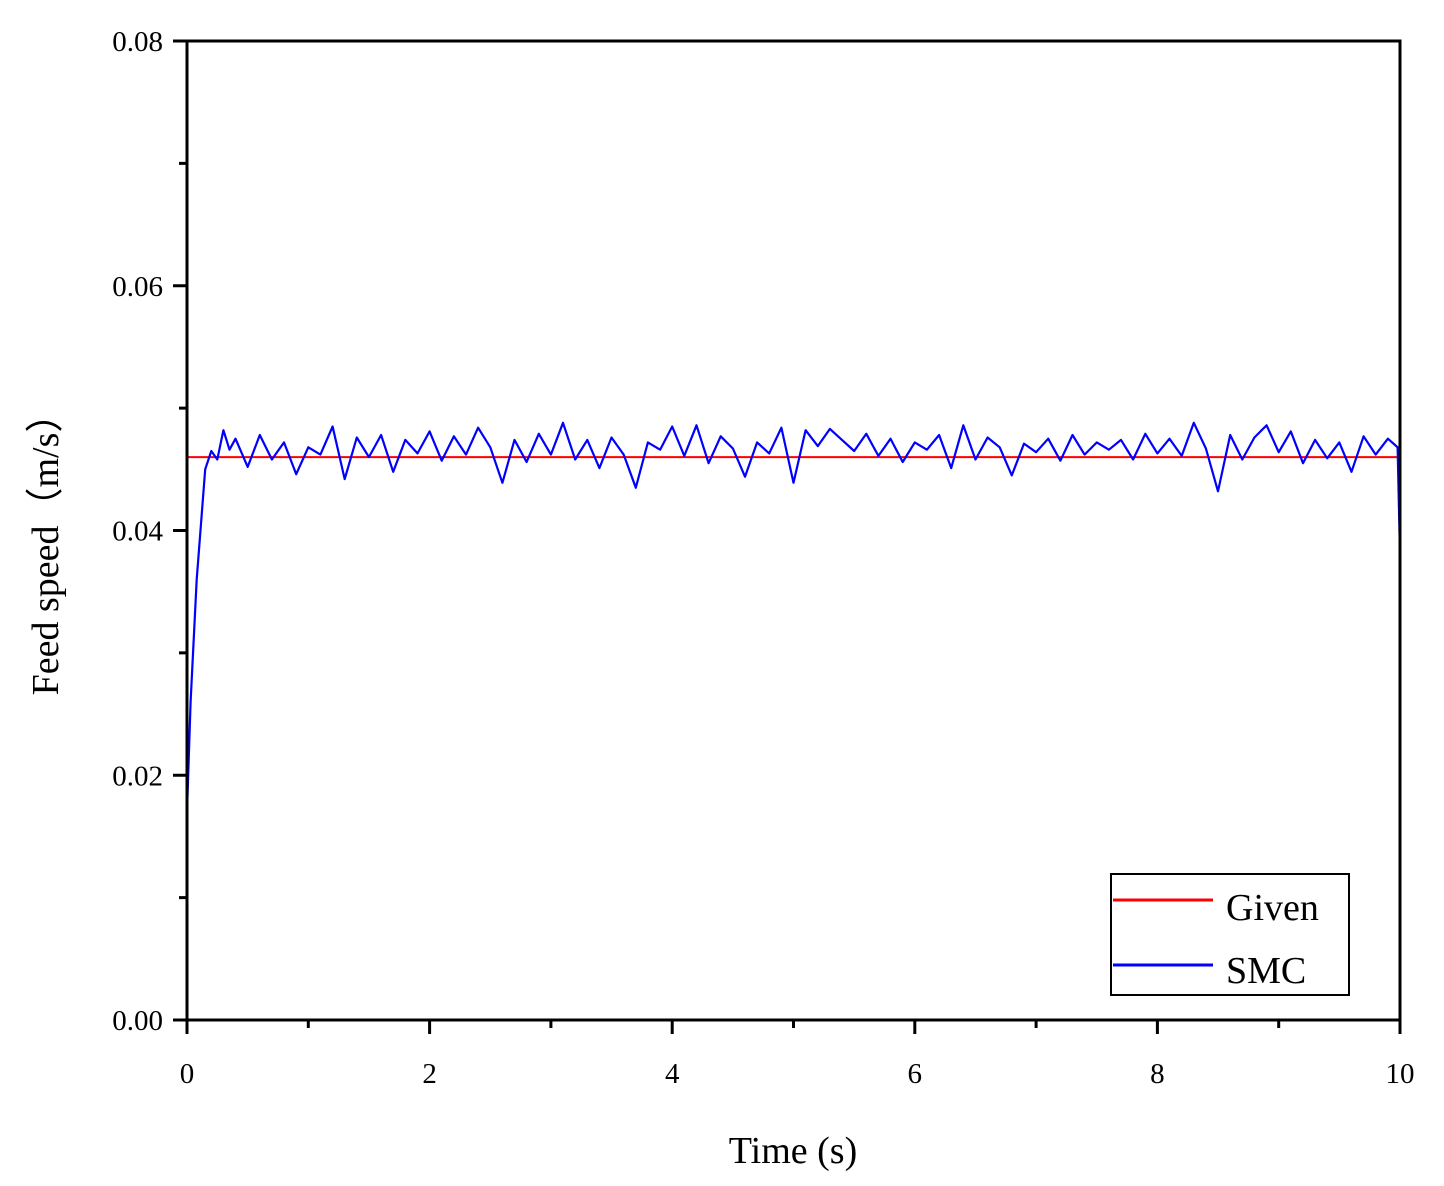 The image size is (1444, 1186). What do you see at coordinates (187, 1074) in the screenshot?
I see `x-tick-label: 0` at bounding box center [187, 1074].